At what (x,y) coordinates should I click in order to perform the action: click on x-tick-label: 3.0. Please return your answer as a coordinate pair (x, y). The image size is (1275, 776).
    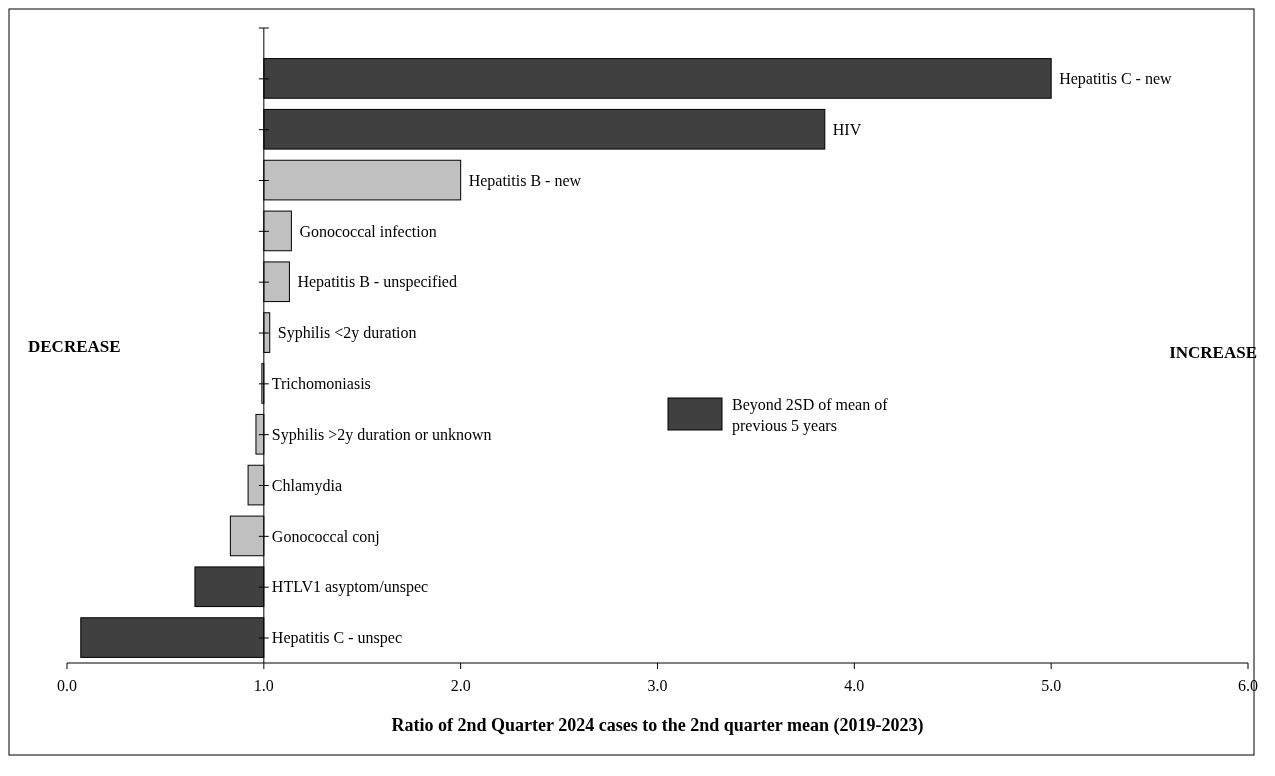
    Looking at the image, I should click on (657, 685).